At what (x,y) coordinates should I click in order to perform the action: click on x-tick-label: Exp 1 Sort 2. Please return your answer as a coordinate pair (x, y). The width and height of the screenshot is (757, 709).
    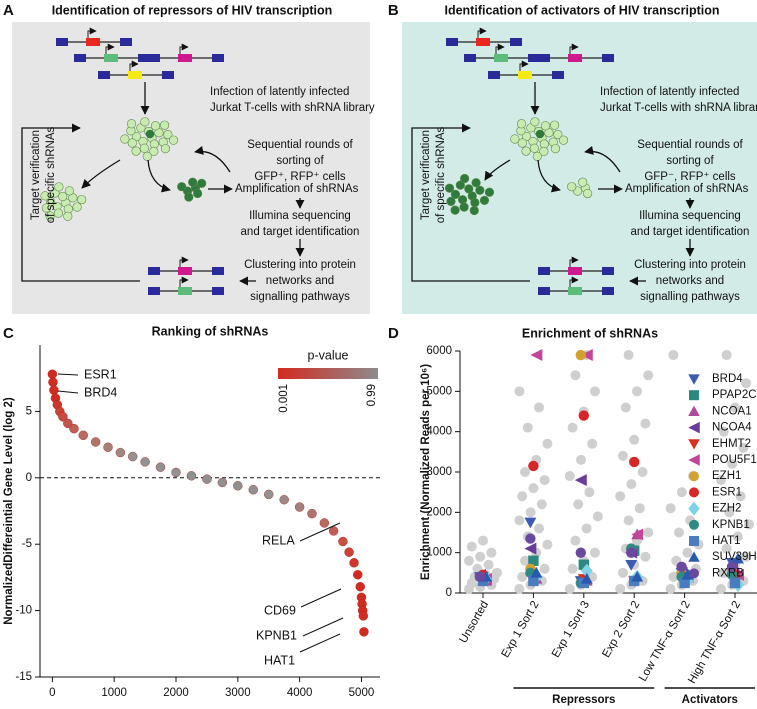
    Looking at the image, I should click on (521, 629).